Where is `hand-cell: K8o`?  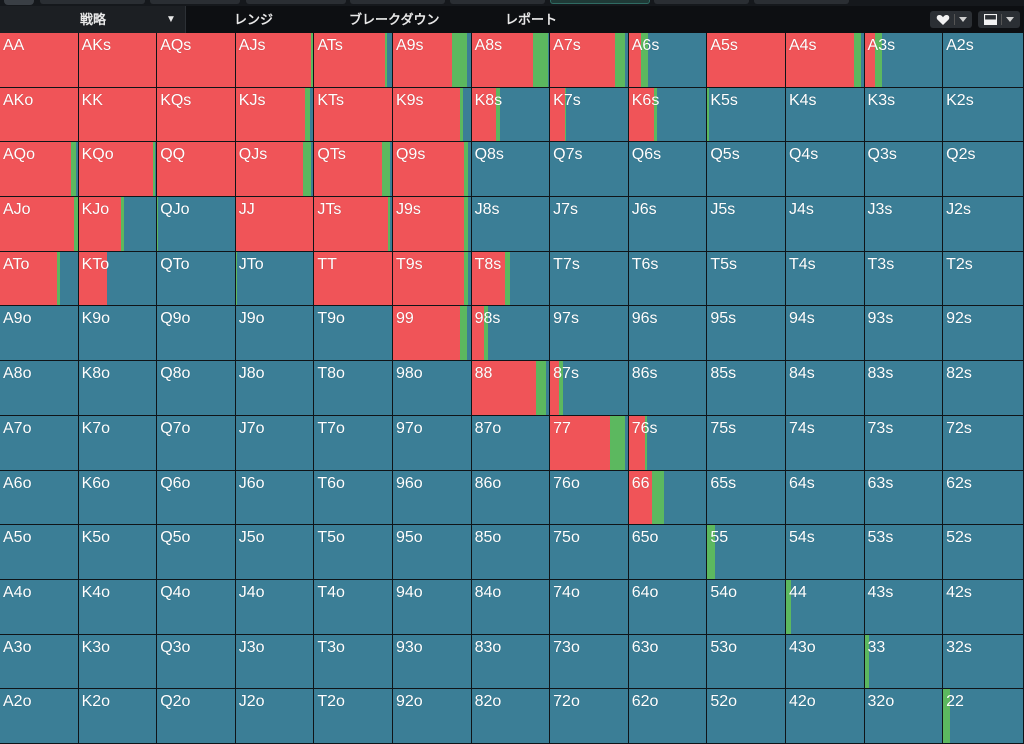
hand-cell: K8o is located at coordinates (118, 388).